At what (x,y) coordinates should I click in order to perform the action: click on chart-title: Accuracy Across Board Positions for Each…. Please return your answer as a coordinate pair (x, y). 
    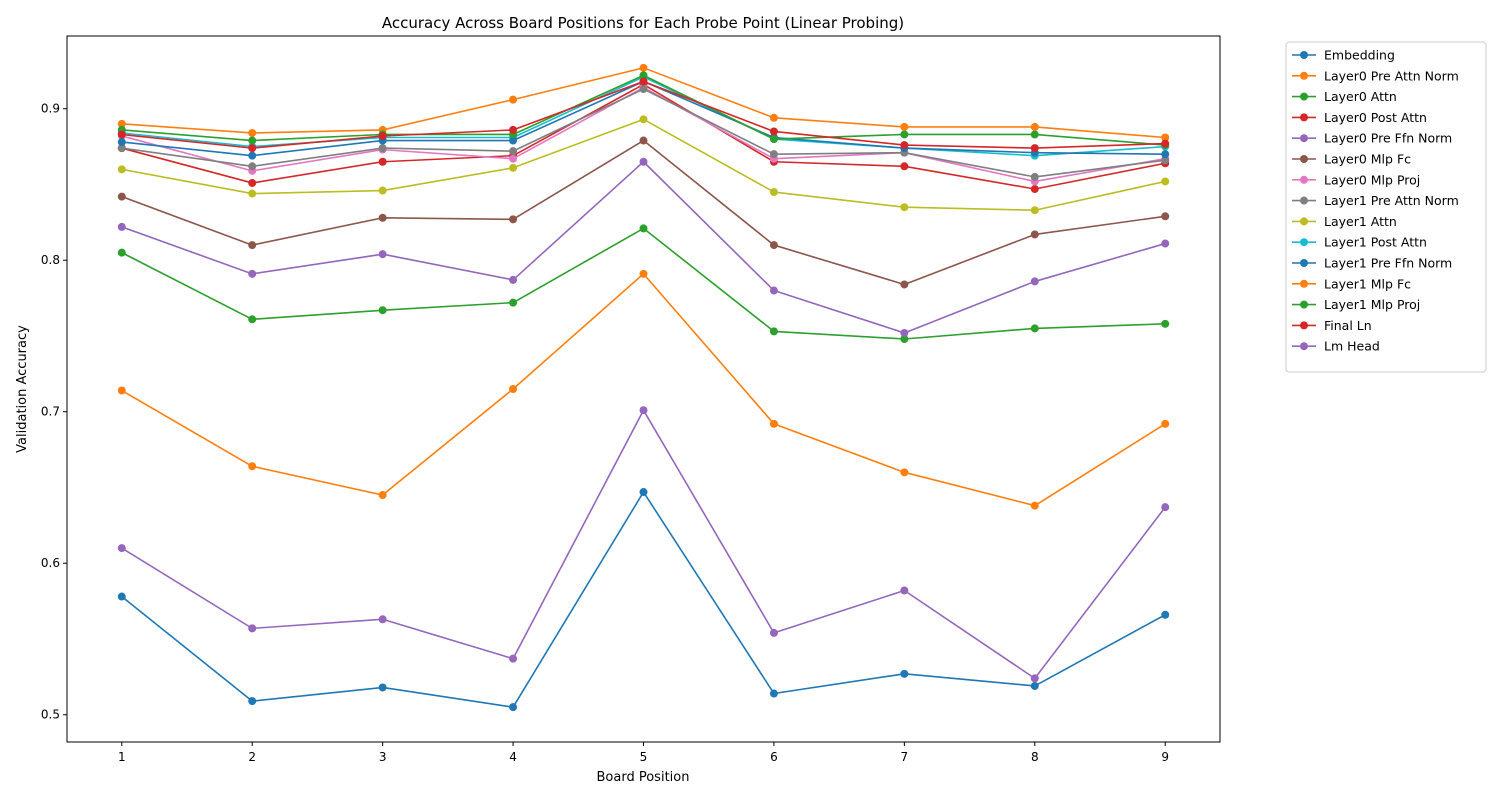
    Looking at the image, I should click on (643, 23).